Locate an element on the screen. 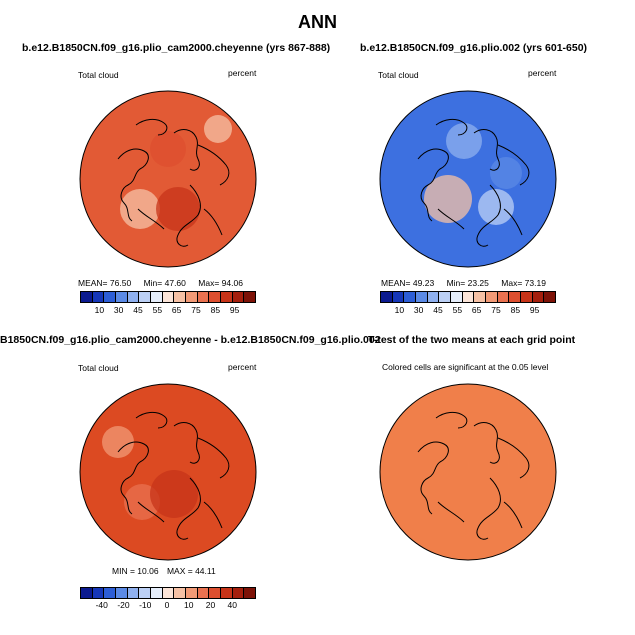  panel-1-colorbar is located at coordinates (168, 297).